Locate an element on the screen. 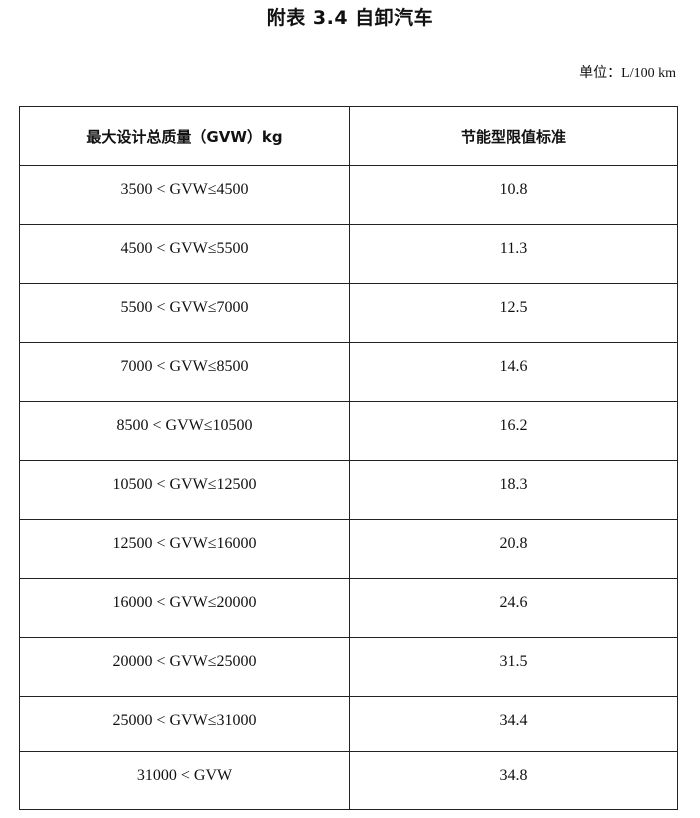 The width and height of the screenshot is (700, 818). table-row: 20000 < GVW≤25000 31.5 is located at coordinates (348, 667).